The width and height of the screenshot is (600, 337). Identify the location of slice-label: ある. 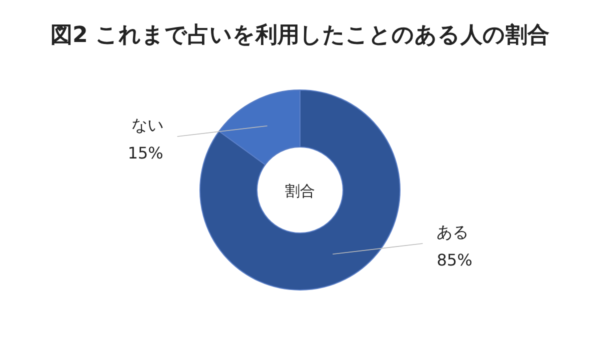
(452, 232).